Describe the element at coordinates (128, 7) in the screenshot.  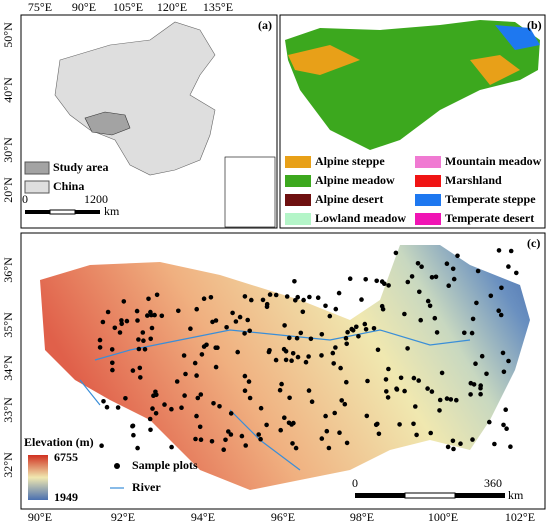
I see `lon-label: 105°E` at that location.